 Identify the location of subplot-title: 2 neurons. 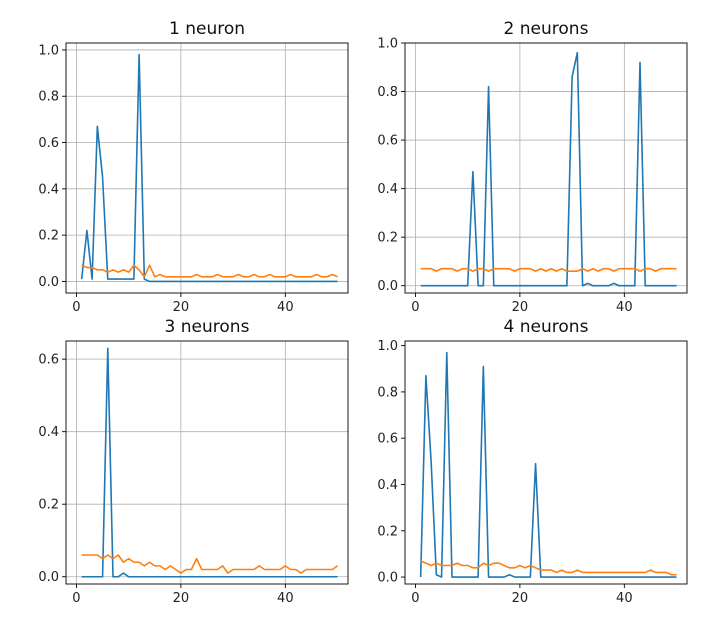
(546, 29).